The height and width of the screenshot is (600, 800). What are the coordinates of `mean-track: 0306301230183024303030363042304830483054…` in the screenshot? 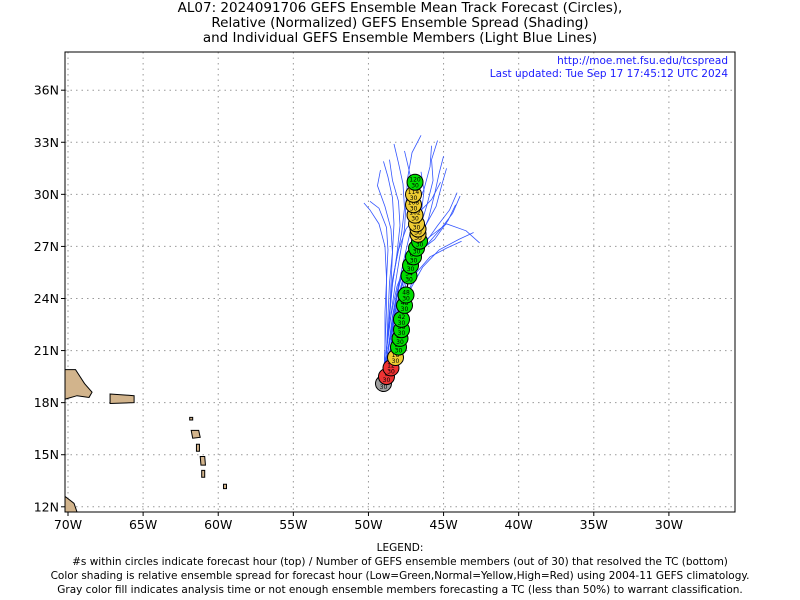 It's located at (401, 283).